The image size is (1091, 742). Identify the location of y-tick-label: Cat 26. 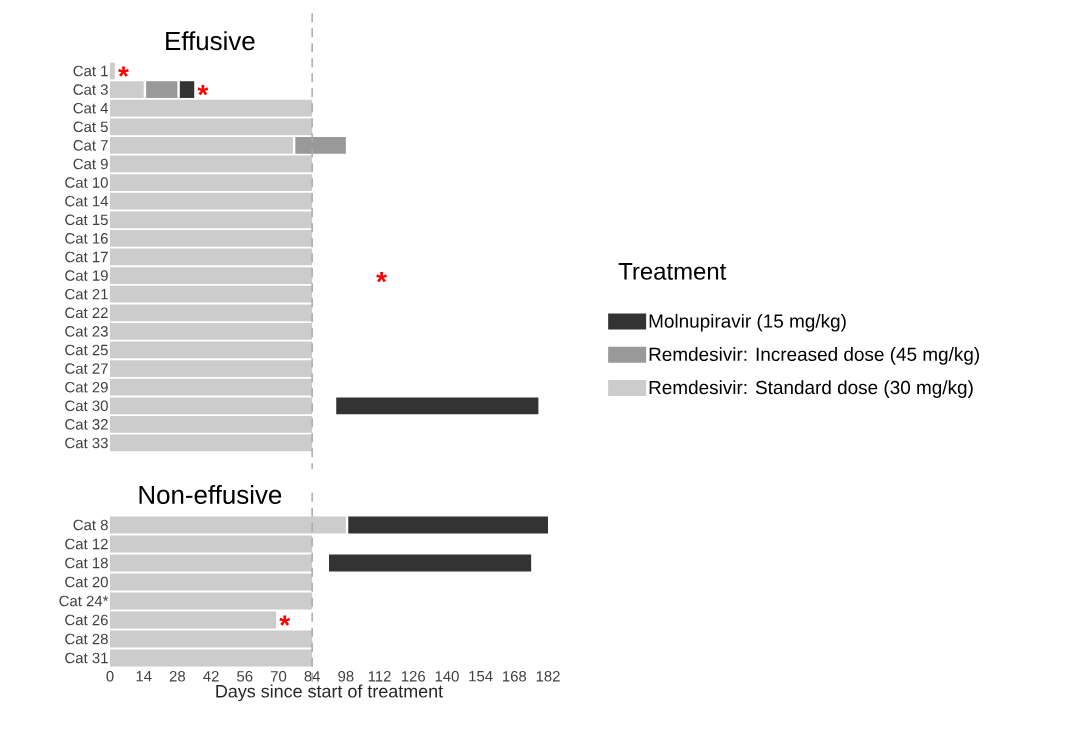
(86, 620).